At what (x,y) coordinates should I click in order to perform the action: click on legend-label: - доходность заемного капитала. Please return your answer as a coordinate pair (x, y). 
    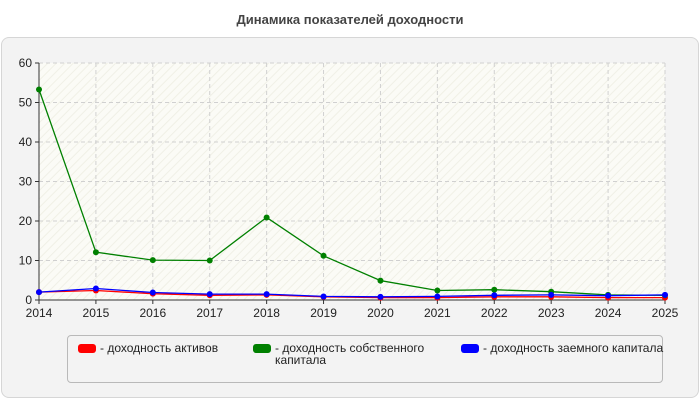
    Looking at the image, I should click on (573, 348).